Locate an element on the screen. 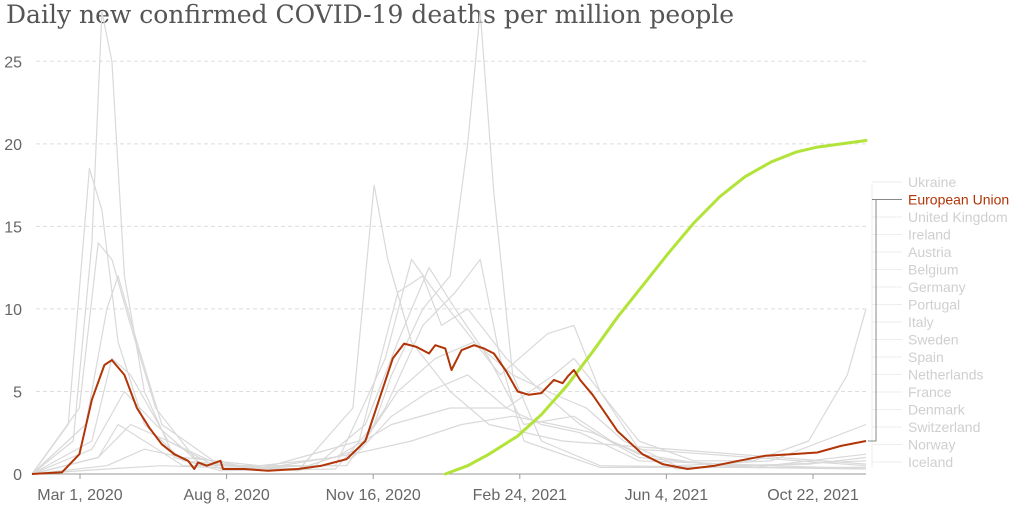  x-tick-label: Jun 4, 2021 is located at coordinates (667, 495).